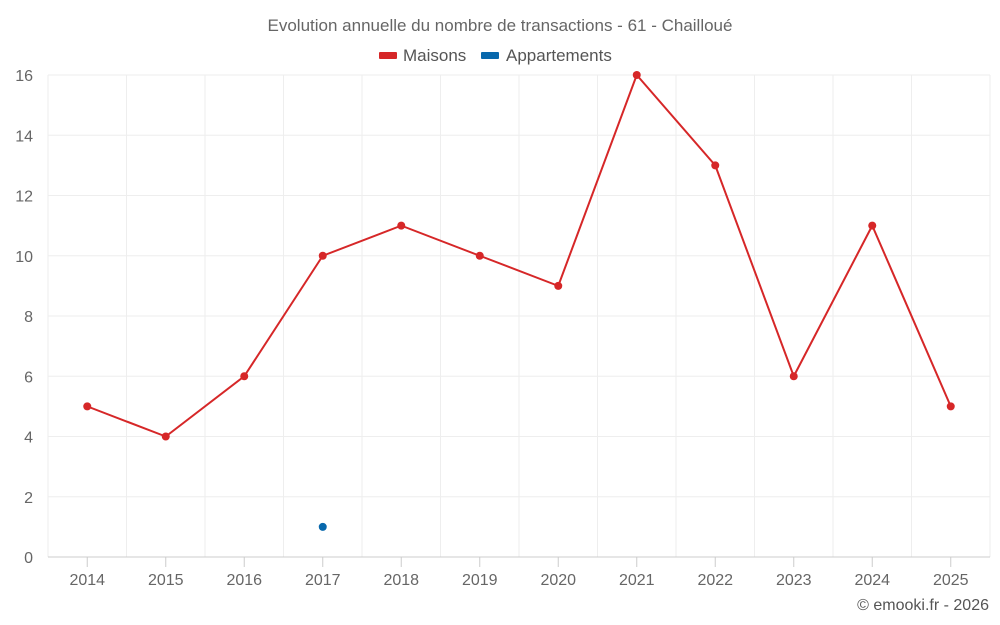 This screenshot has width=1000, height=625. I want to click on legend-label-maisons: Maisons, so click(434, 55).